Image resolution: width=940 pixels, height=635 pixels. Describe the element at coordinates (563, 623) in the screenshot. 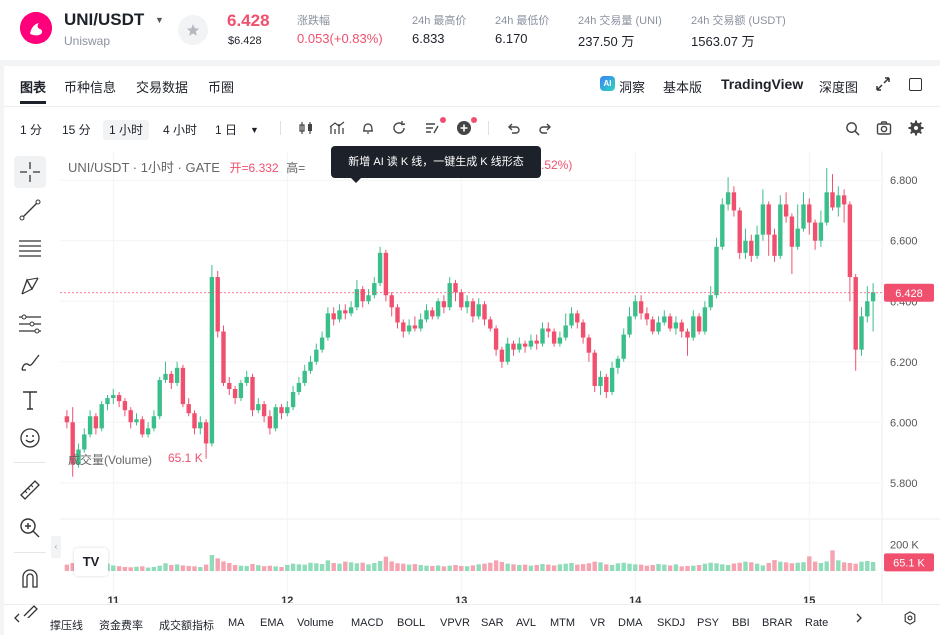

I see `indicator-tab: MTM` at that location.